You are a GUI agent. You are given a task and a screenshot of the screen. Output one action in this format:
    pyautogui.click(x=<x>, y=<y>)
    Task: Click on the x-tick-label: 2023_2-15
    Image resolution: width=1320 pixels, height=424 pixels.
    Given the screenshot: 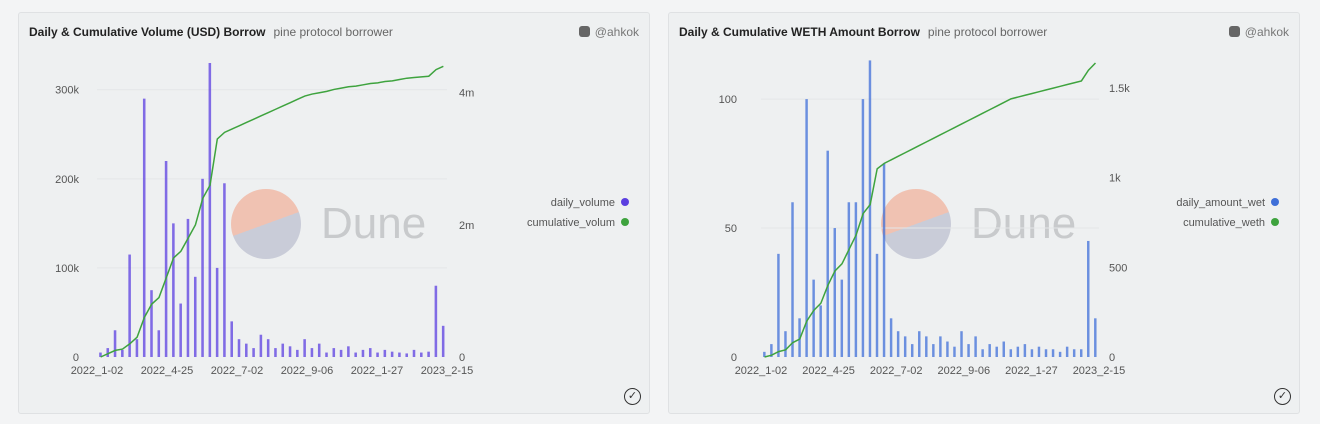 What is the action you would take?
    pyautogui.click(x=447, y=371)
    